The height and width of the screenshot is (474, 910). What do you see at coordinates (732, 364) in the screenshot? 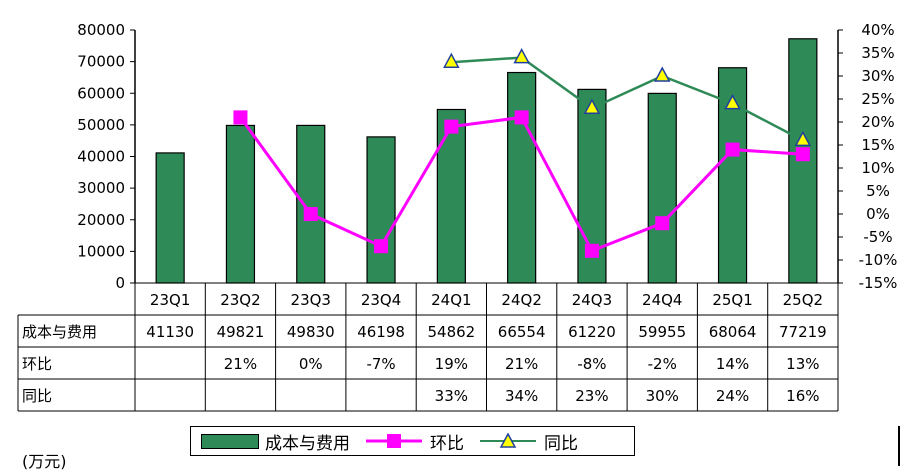
I see `table-cell: 14%` at bounding box center [732, 364].